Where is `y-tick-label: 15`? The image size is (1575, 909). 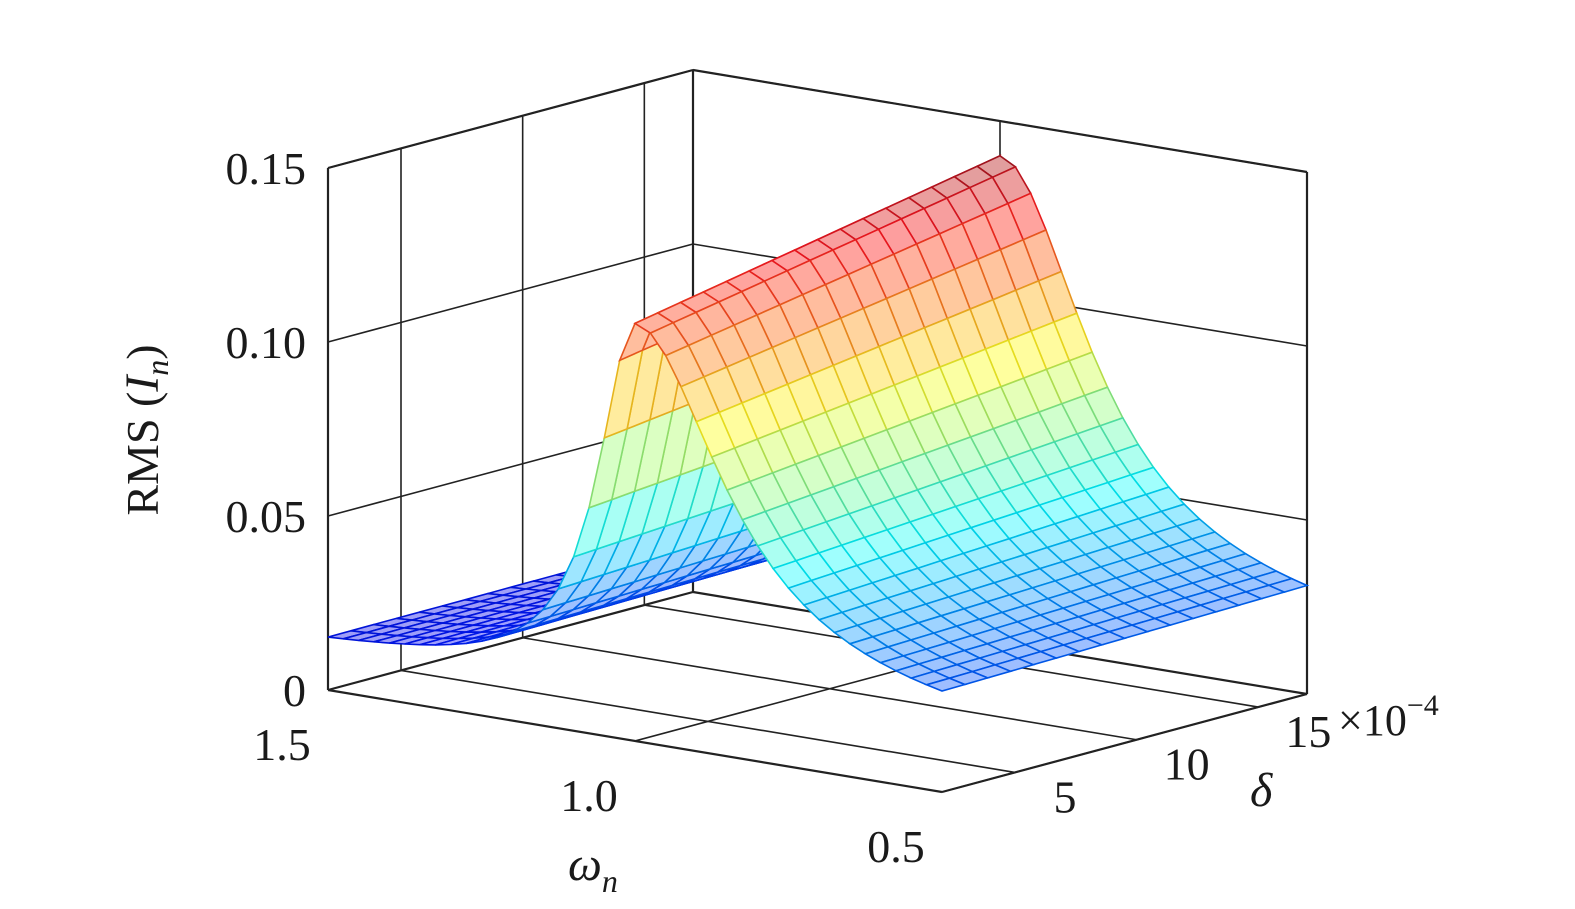 y-tick-label: 15 is located at coordinates (1308, 731).